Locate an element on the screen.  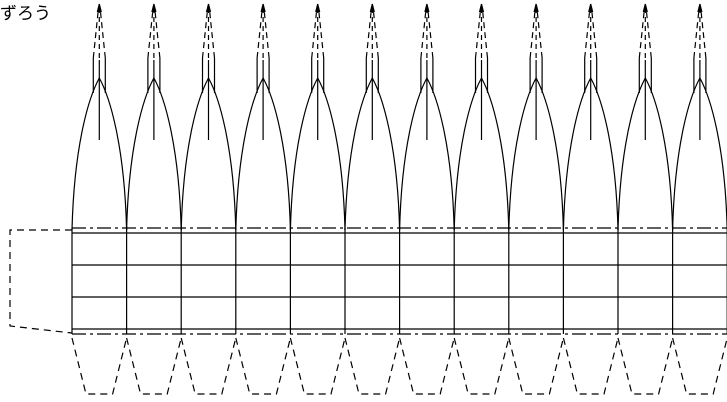
partial-label: ずろう is located at coordinates (25, 14).